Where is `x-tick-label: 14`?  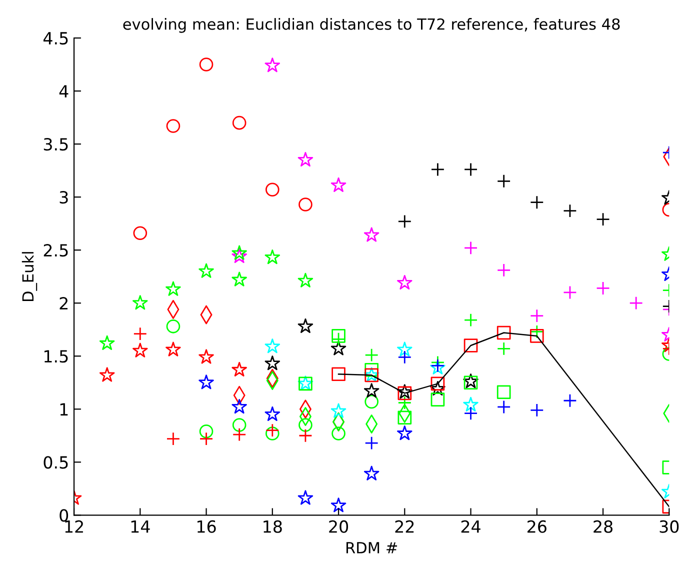 x-tick-label: 14 is located at coordinates (140, 526).